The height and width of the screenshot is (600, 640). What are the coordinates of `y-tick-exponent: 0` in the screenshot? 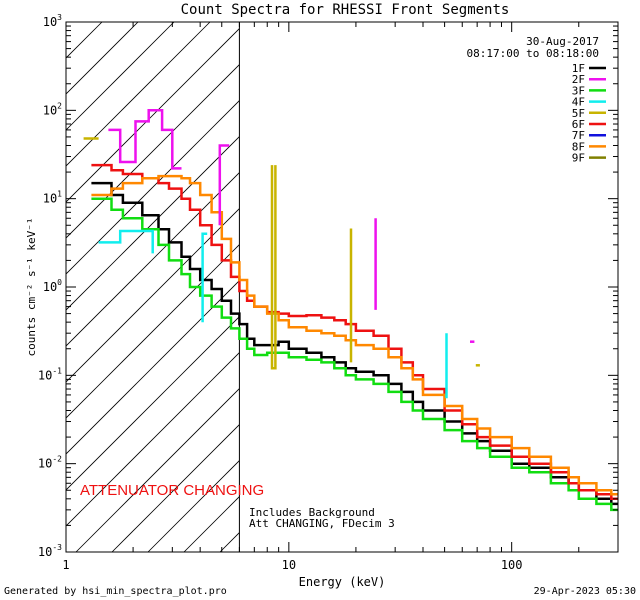 It's located at (59, 282).